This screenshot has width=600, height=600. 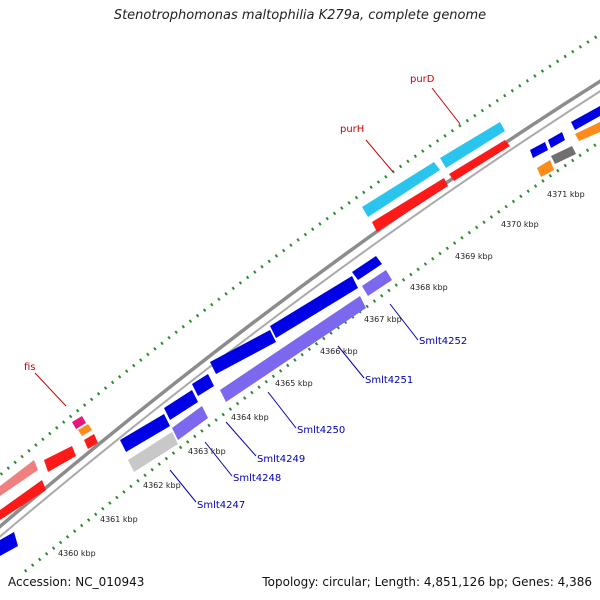 What do you see at coordinates (207, 451) in the screenshot?
I see `scale-label: 4363 kbp` at bounding box center [207, 451].